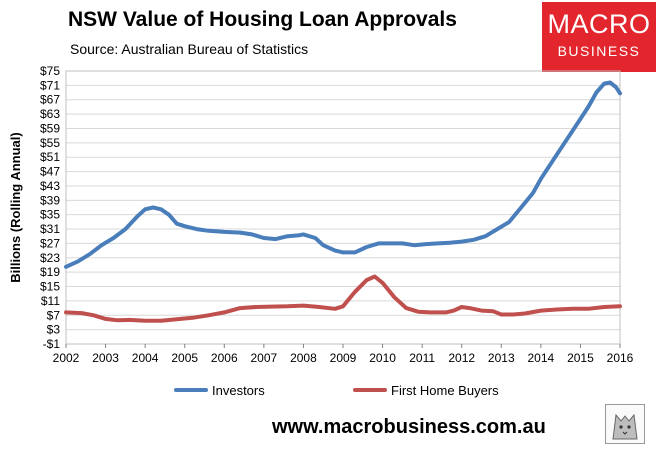  What do you see at coordinates (224, 358) in the screenshot?
I see `x-tick-label: 2006` at bounding box center [224, 358].